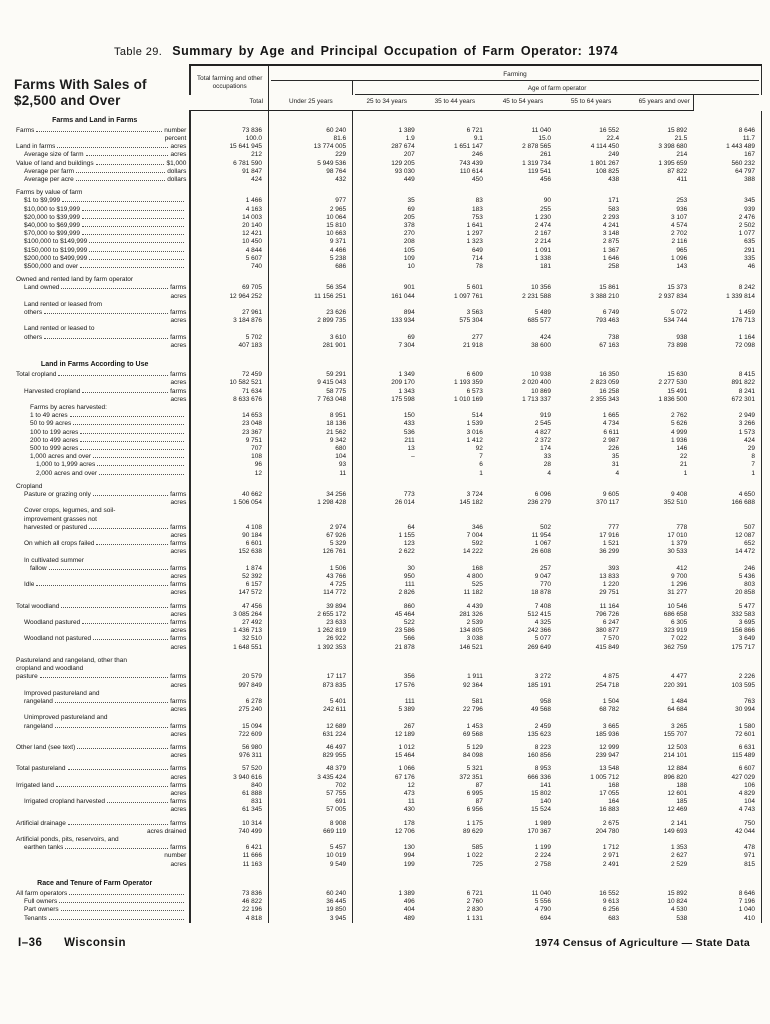 This screenshot has height=1024, width=770. What do you see at coordinates (728, 495) in the screenshot?
I see `value-cell: 4 650` at bounding box center [728, 495].